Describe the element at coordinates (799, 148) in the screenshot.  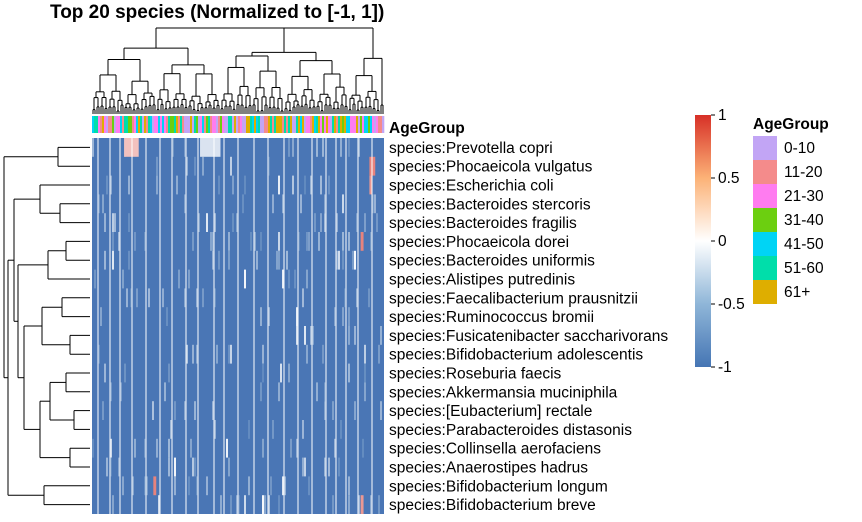
I see `legend-label: 0-10` at that location.